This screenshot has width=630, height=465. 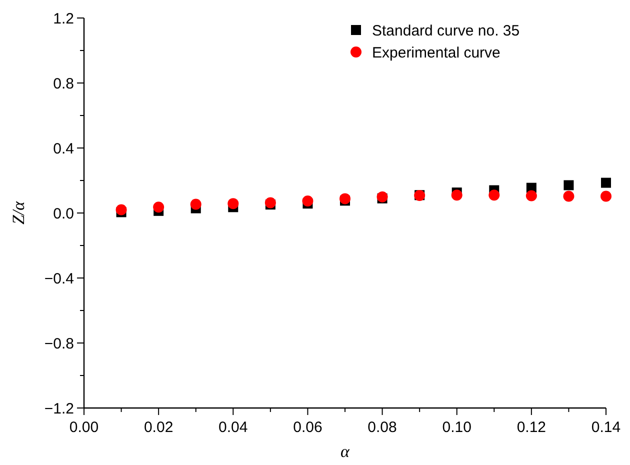 What do you see at coordinates (59, 343) in the screenshot?
I see `y-tick-label: −0.8` at bounding box center [59, 343].